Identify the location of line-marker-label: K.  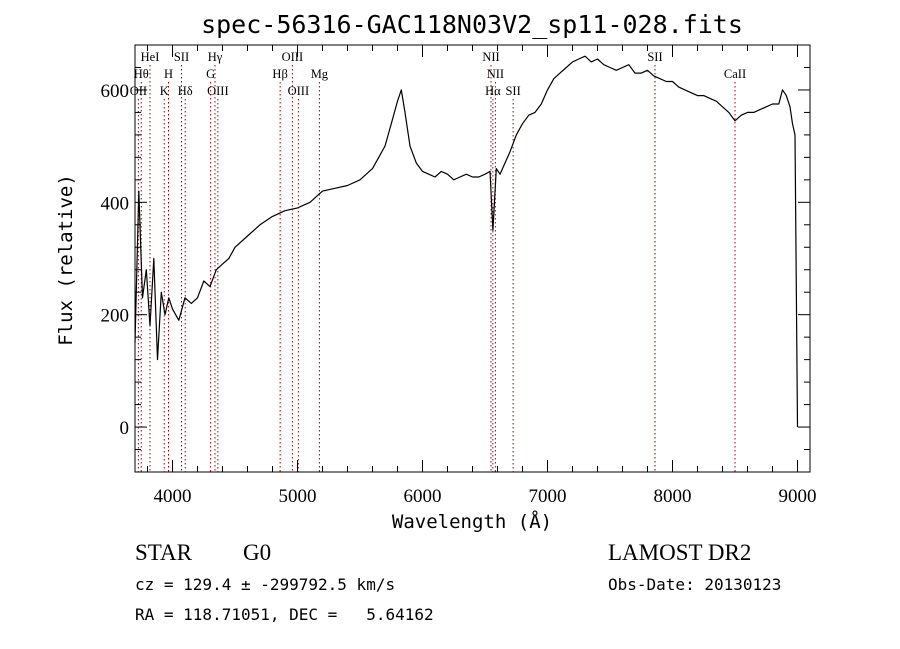
(164, 91).